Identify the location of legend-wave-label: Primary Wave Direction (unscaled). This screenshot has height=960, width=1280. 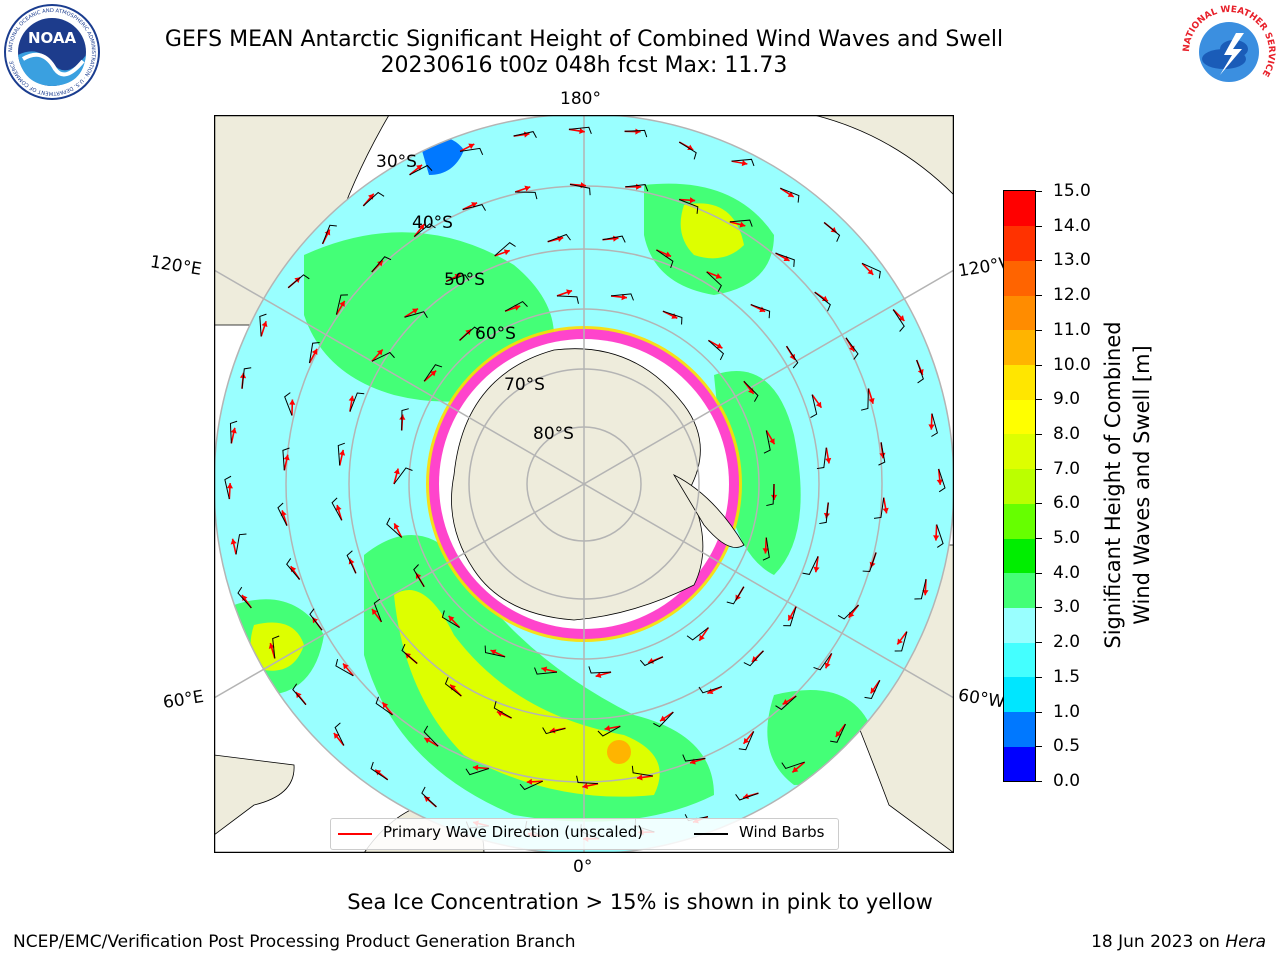
(513, 832).